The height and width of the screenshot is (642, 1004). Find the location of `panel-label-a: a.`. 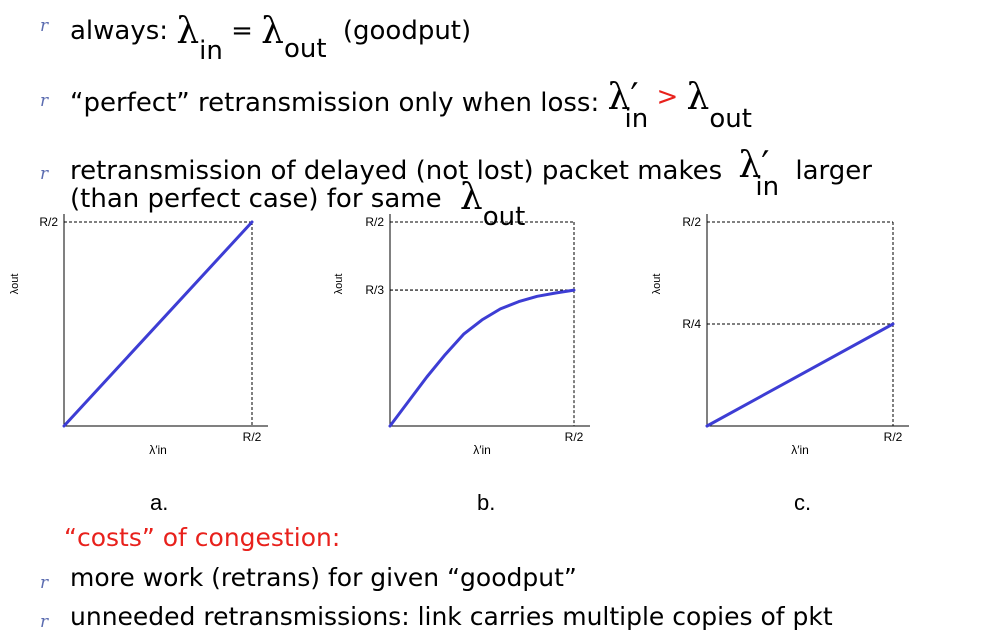

panel-label-a: a. is located at coordinates (159, 502).